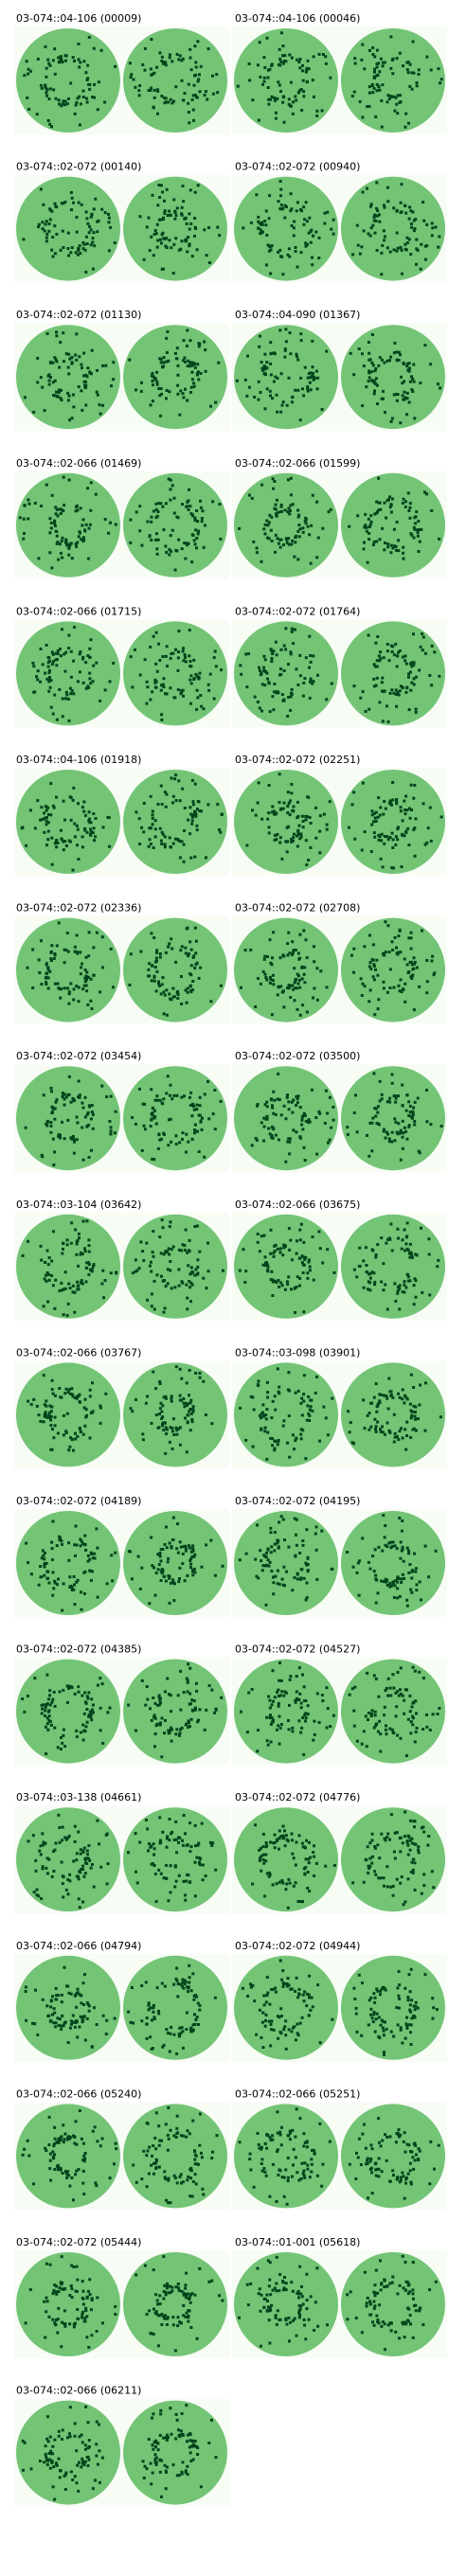 The image size is (466, 2576). Describe the element at coordinates (78, 1205) in the screenshot. I see `panel-label: 03-074::03-104 (03642)` at that location.